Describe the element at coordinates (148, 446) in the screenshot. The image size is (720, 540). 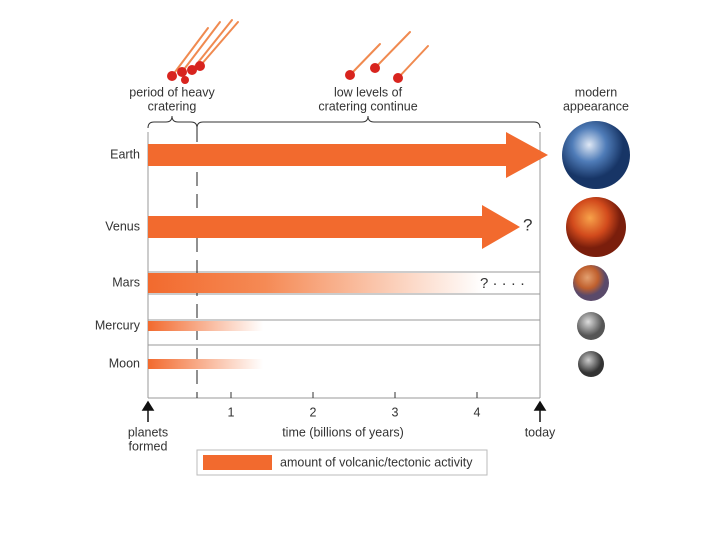
I see `start-label-2: formed` at that location.